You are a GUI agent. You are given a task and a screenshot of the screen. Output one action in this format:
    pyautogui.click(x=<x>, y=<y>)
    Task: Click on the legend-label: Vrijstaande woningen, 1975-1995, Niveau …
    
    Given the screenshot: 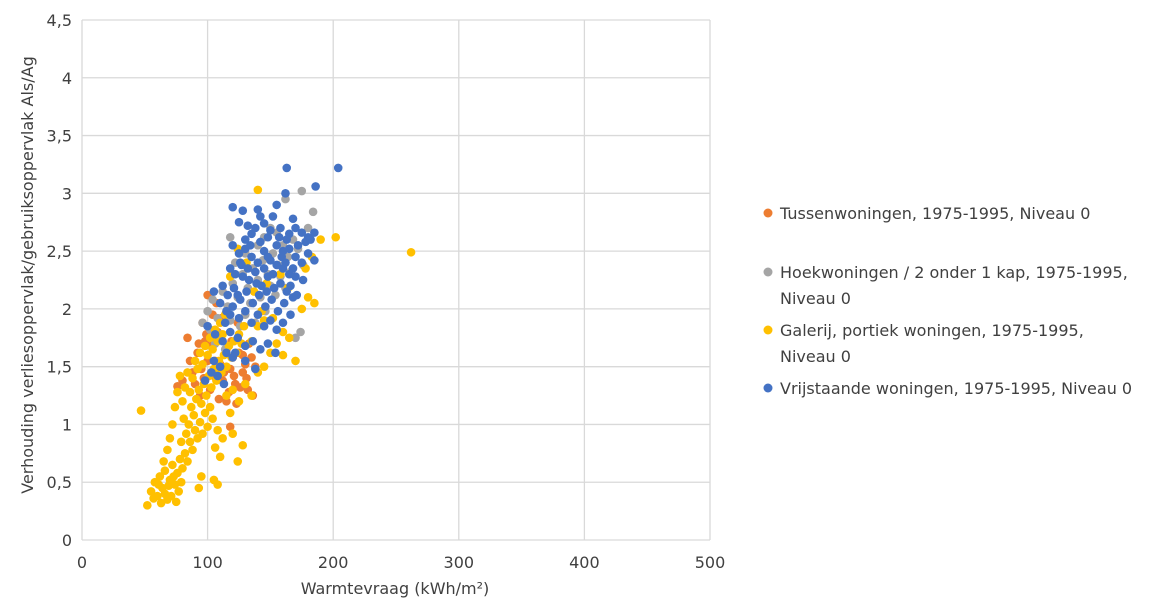 What is the action you would take?
    pyautogui.click(x=956, y=388)
    